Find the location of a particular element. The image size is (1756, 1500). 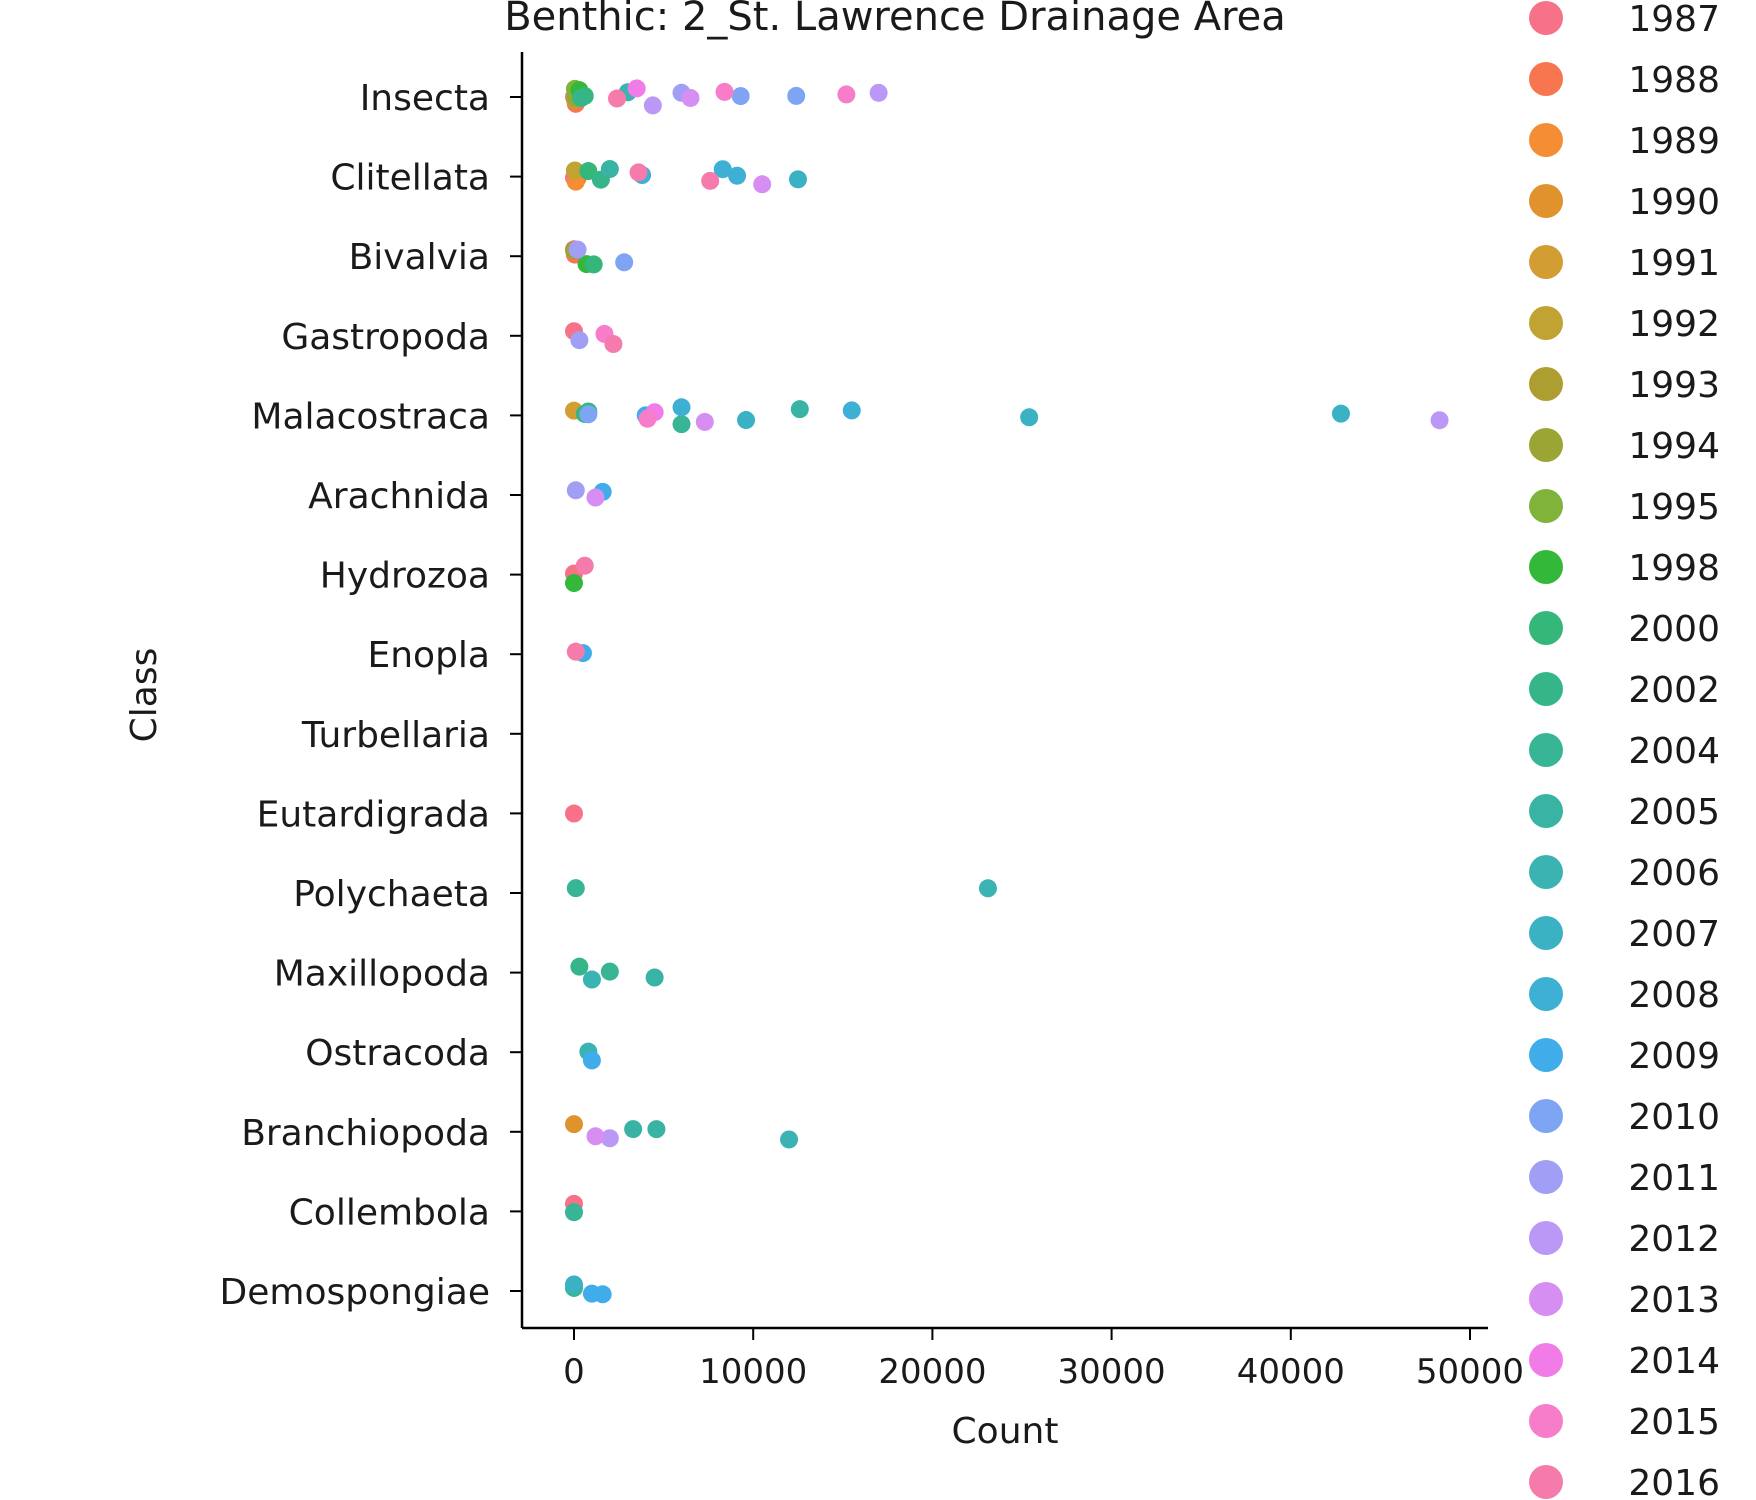

y-tick-label: Clitellata is located at coordinates (410, 178).